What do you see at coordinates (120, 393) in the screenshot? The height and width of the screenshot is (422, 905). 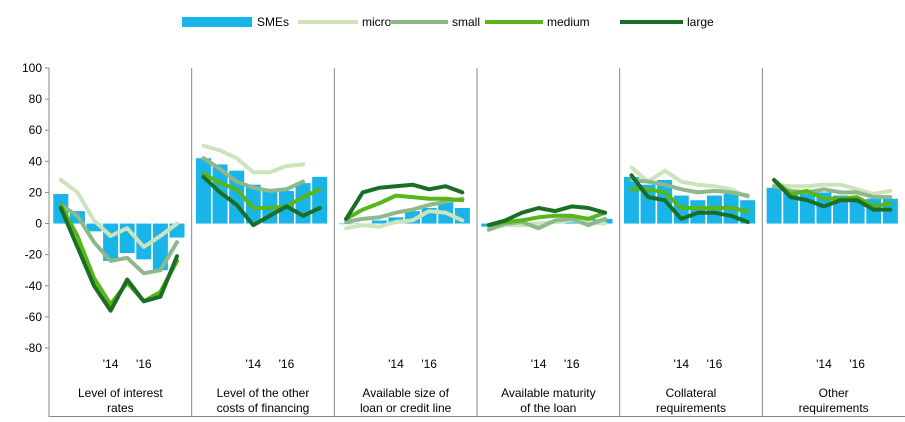 I see `panel-label: Level of interest` at bounding box center [120, 393].